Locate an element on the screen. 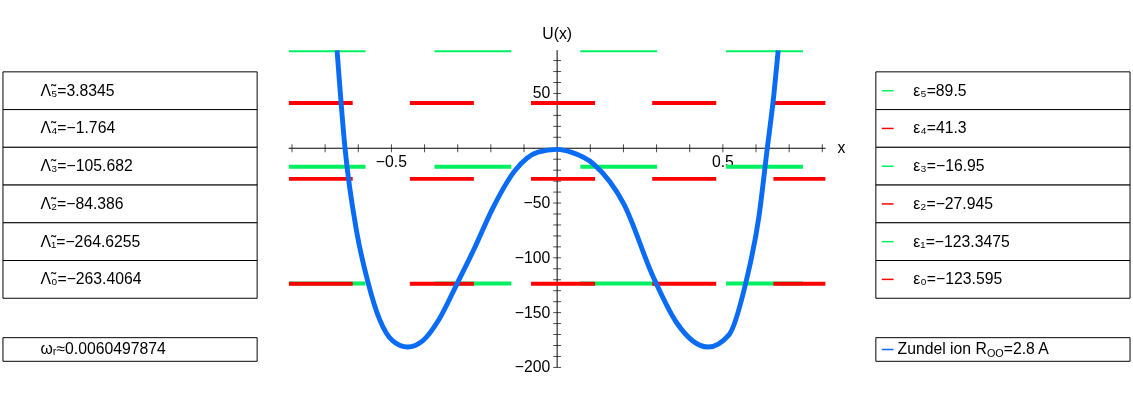 The image size is (1133, 393). legend-label: ε₀=−123.595 is located at coordinates (958, 279).